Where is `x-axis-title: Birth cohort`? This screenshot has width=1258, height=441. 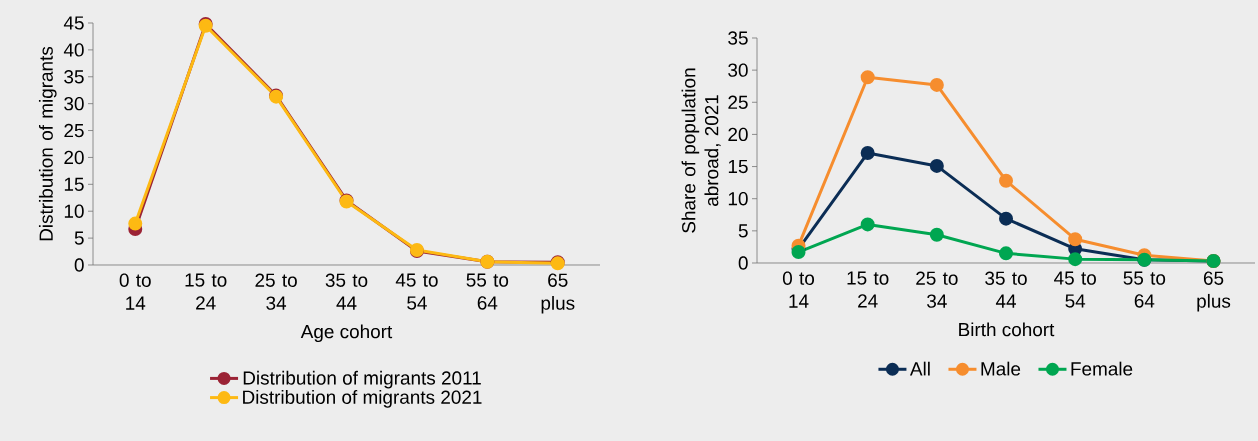 x-axis-title: Birth cohort is located at coordinates (1007, 329).